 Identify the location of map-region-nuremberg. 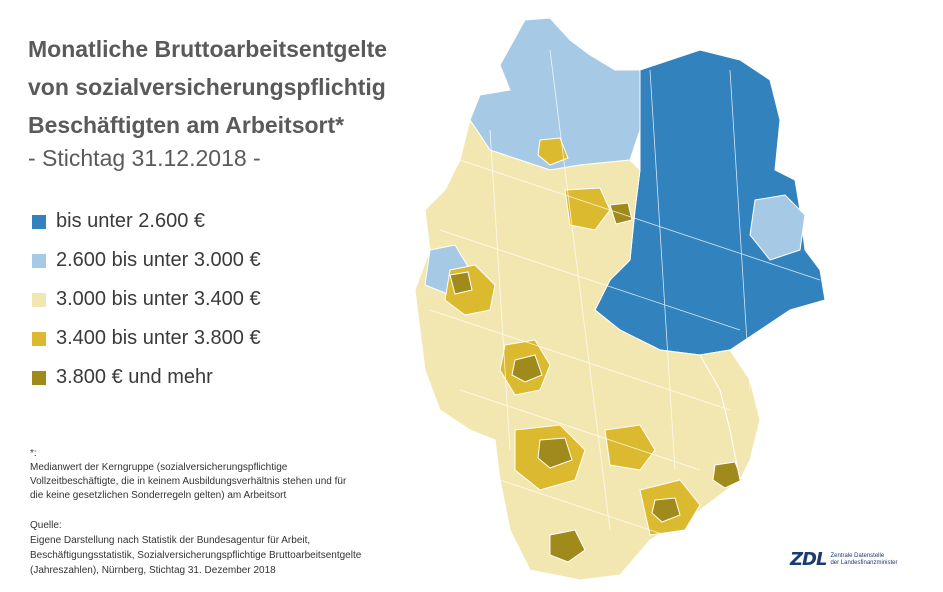
(630, 447).